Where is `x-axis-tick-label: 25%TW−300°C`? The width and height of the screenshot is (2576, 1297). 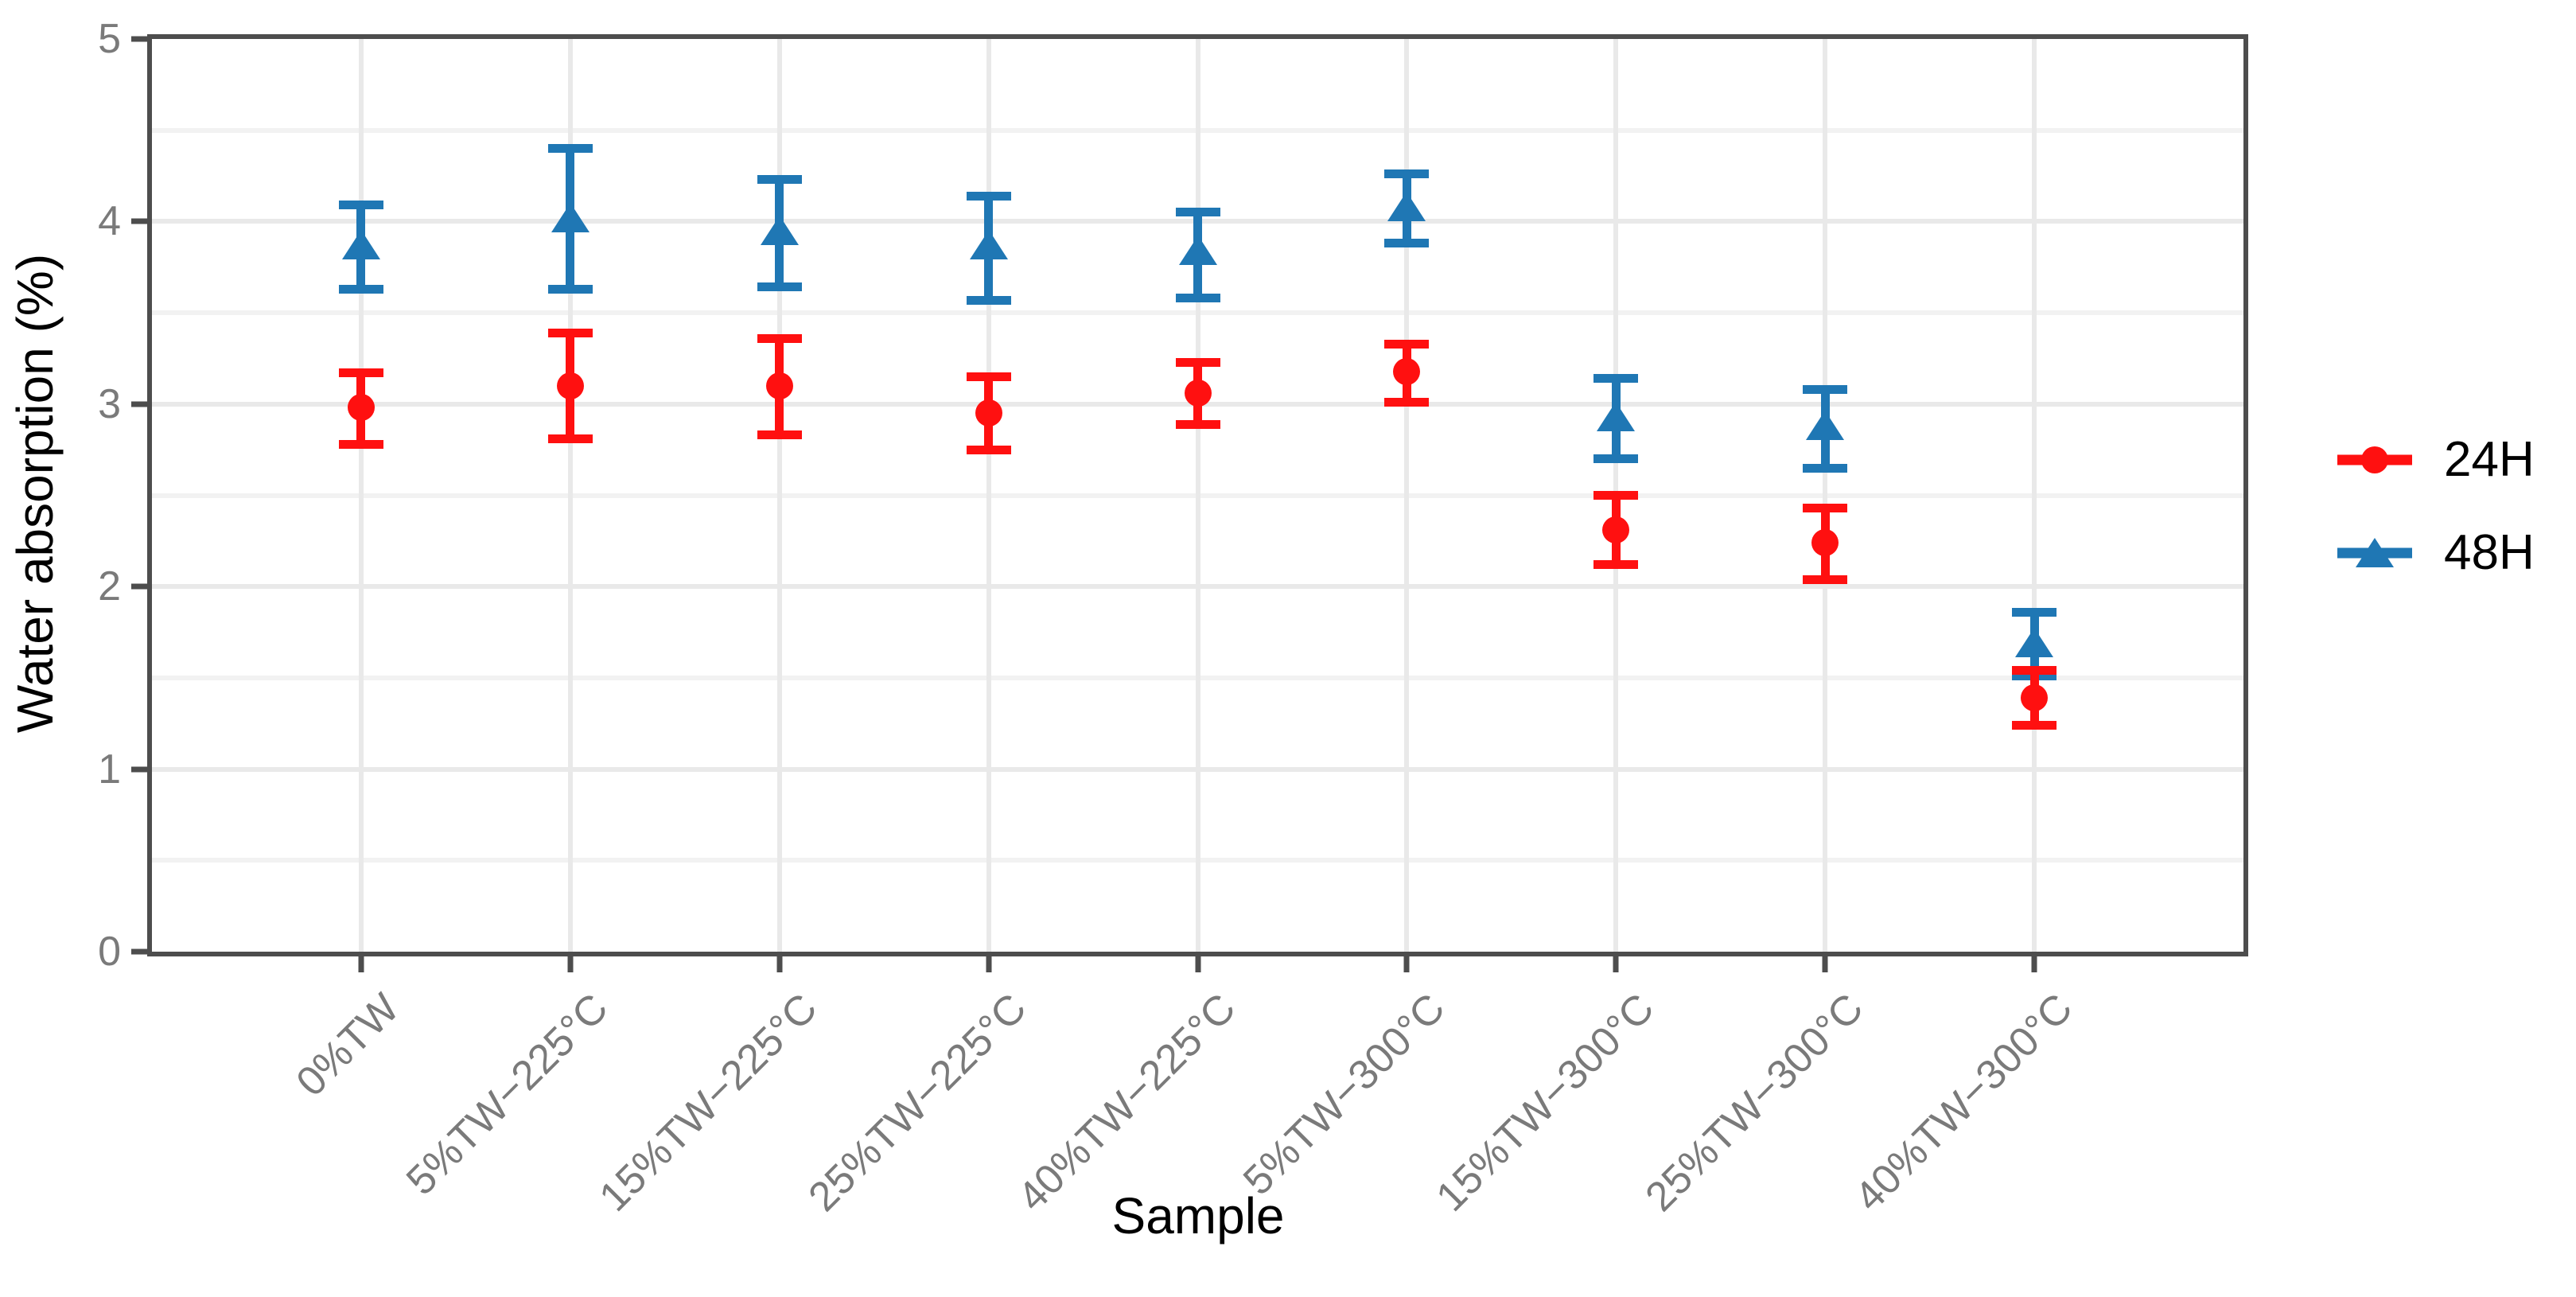
x-axis-tick-label: 25%TW−300°C is located at coordinates (1755, 1102).